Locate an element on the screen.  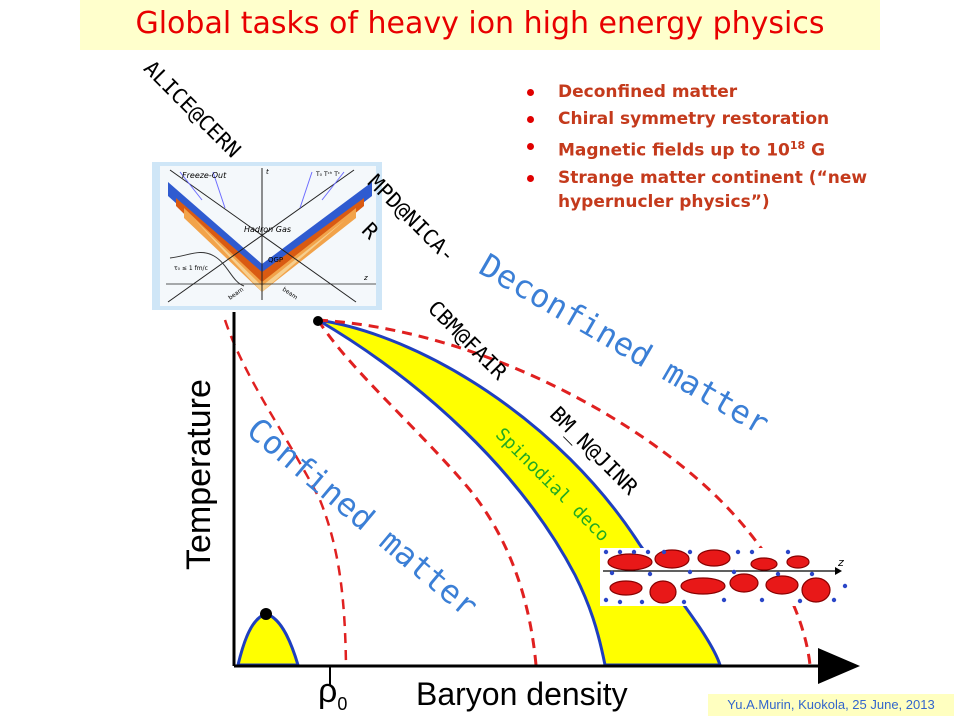
bullet-item: Chiral symmetry restoration is located at coordinates (730, 119).